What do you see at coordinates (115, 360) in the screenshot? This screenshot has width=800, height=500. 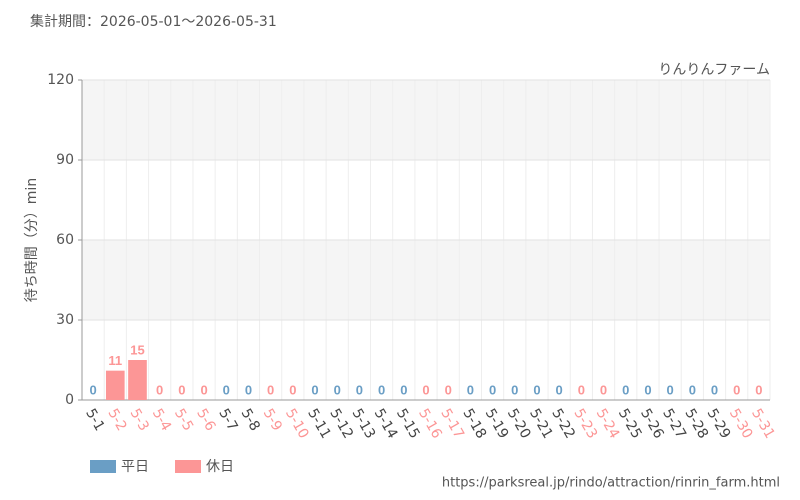 I see `value-label: 11` at bounding box center [115, 360].